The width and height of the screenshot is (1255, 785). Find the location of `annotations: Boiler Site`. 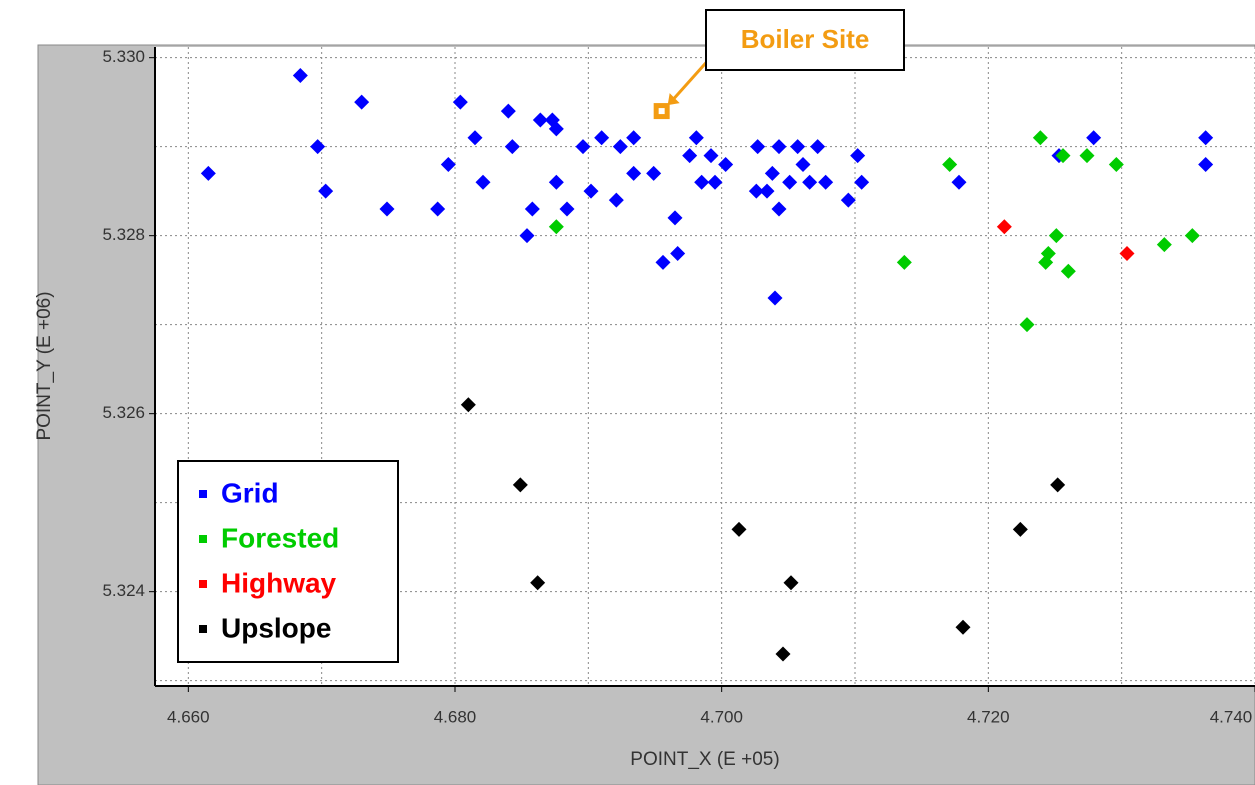

annotations: Boiler Site is located at coordinates (779, 64).